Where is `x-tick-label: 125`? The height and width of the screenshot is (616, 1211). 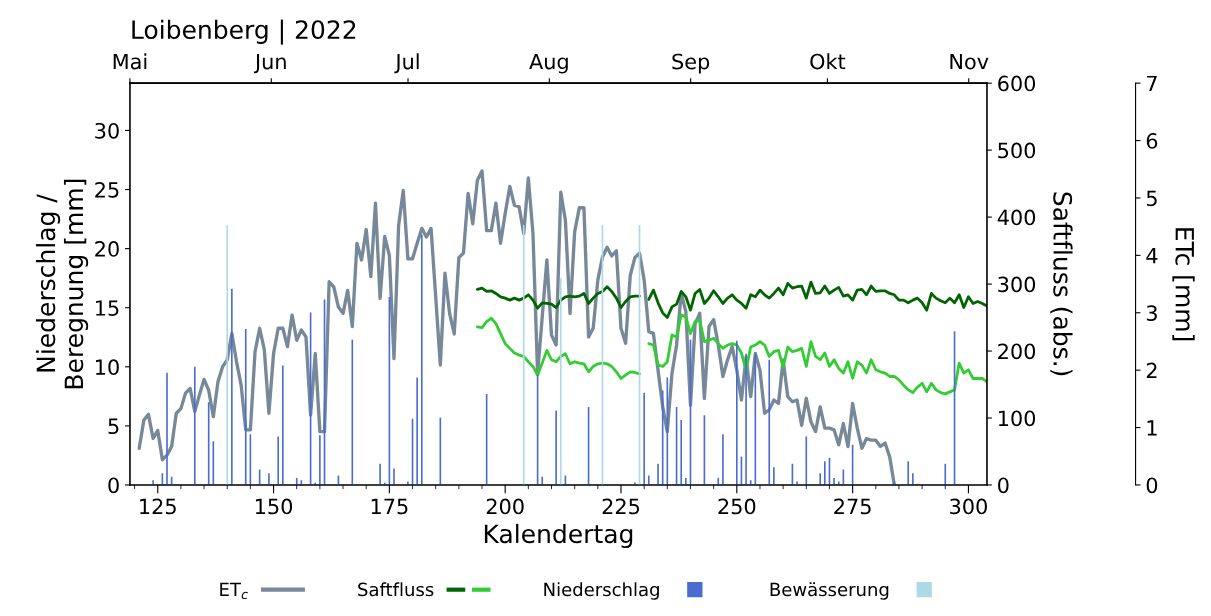
x-tick-label: 125 is located at coordinates (158, 506).